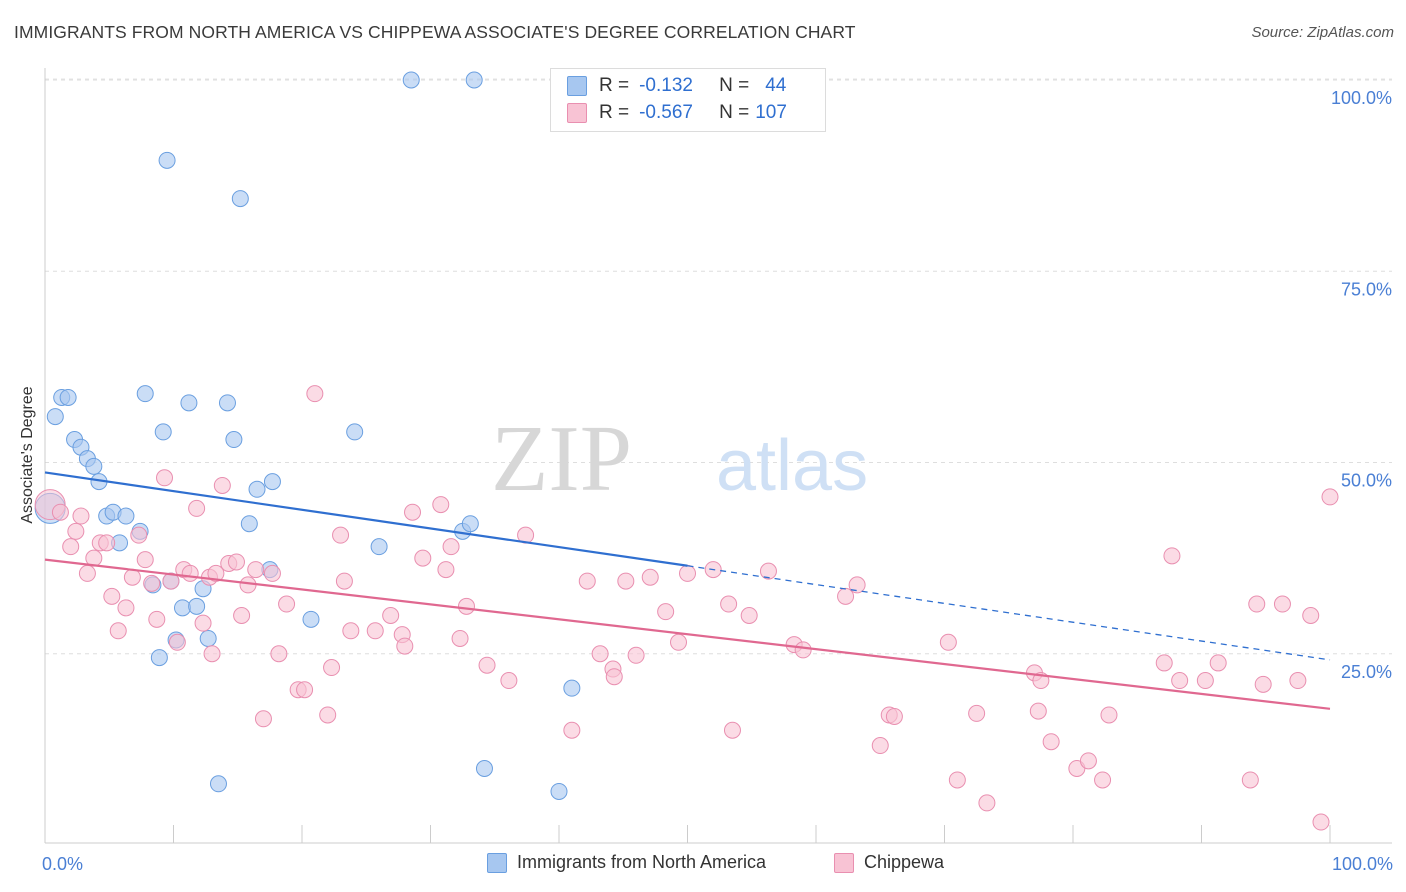 The image size is (1406, 892). Describe the element at coordinates (614, 112) in the screenshot. I see `r-label: R =` at that location.